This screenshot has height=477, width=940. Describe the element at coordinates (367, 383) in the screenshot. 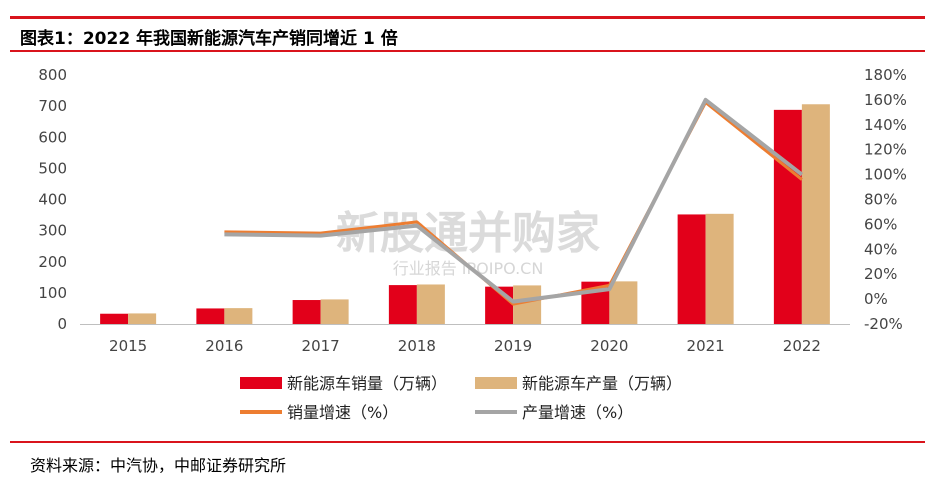

I see `legend-sales-label: 新能源车销量（万辆）` at that location.